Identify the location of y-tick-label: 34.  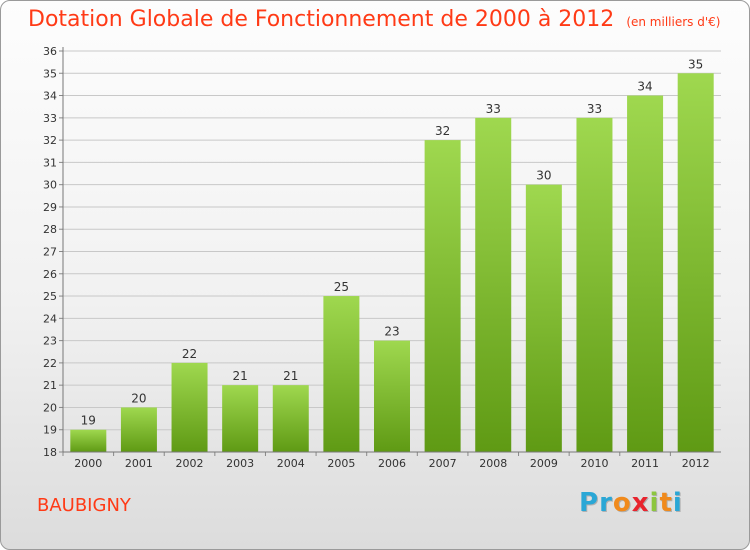
(50, 96).